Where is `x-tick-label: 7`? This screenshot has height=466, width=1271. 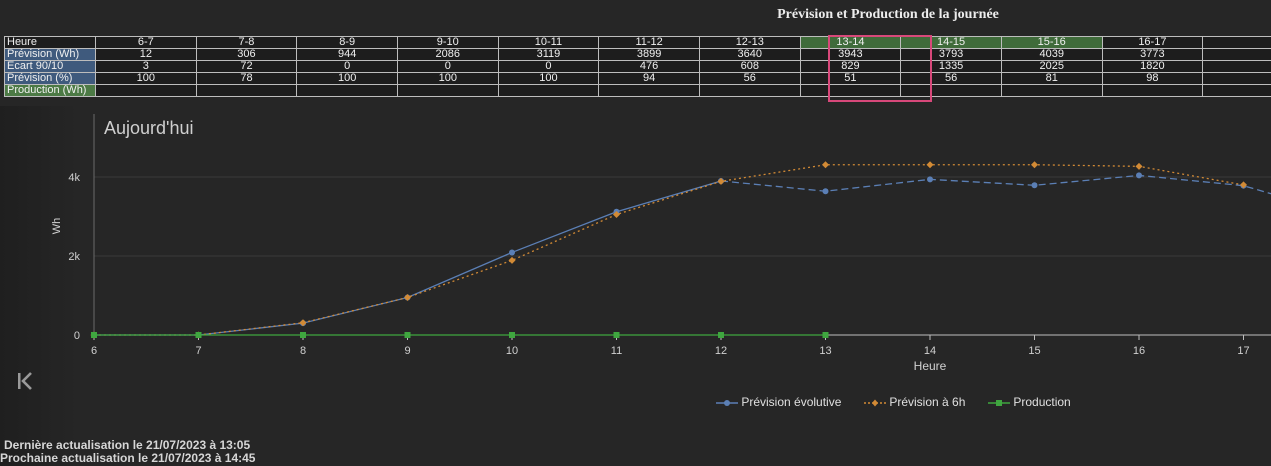 x-tick-label: 7 is located at coordinates (198, 351).